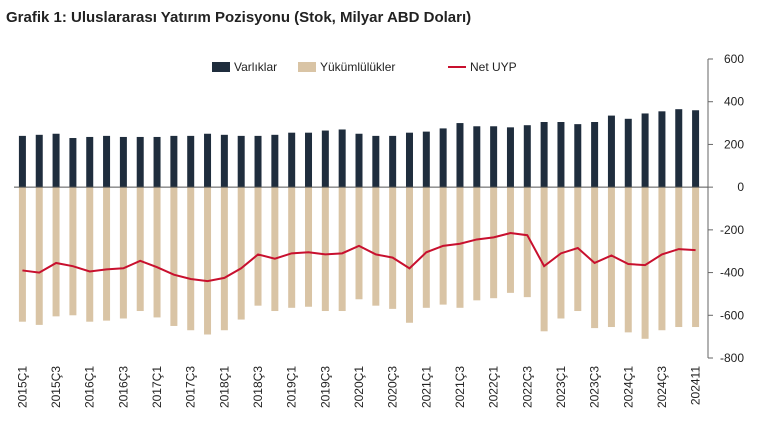  I want to click on y-tick-label: -200, so click(732, 230).